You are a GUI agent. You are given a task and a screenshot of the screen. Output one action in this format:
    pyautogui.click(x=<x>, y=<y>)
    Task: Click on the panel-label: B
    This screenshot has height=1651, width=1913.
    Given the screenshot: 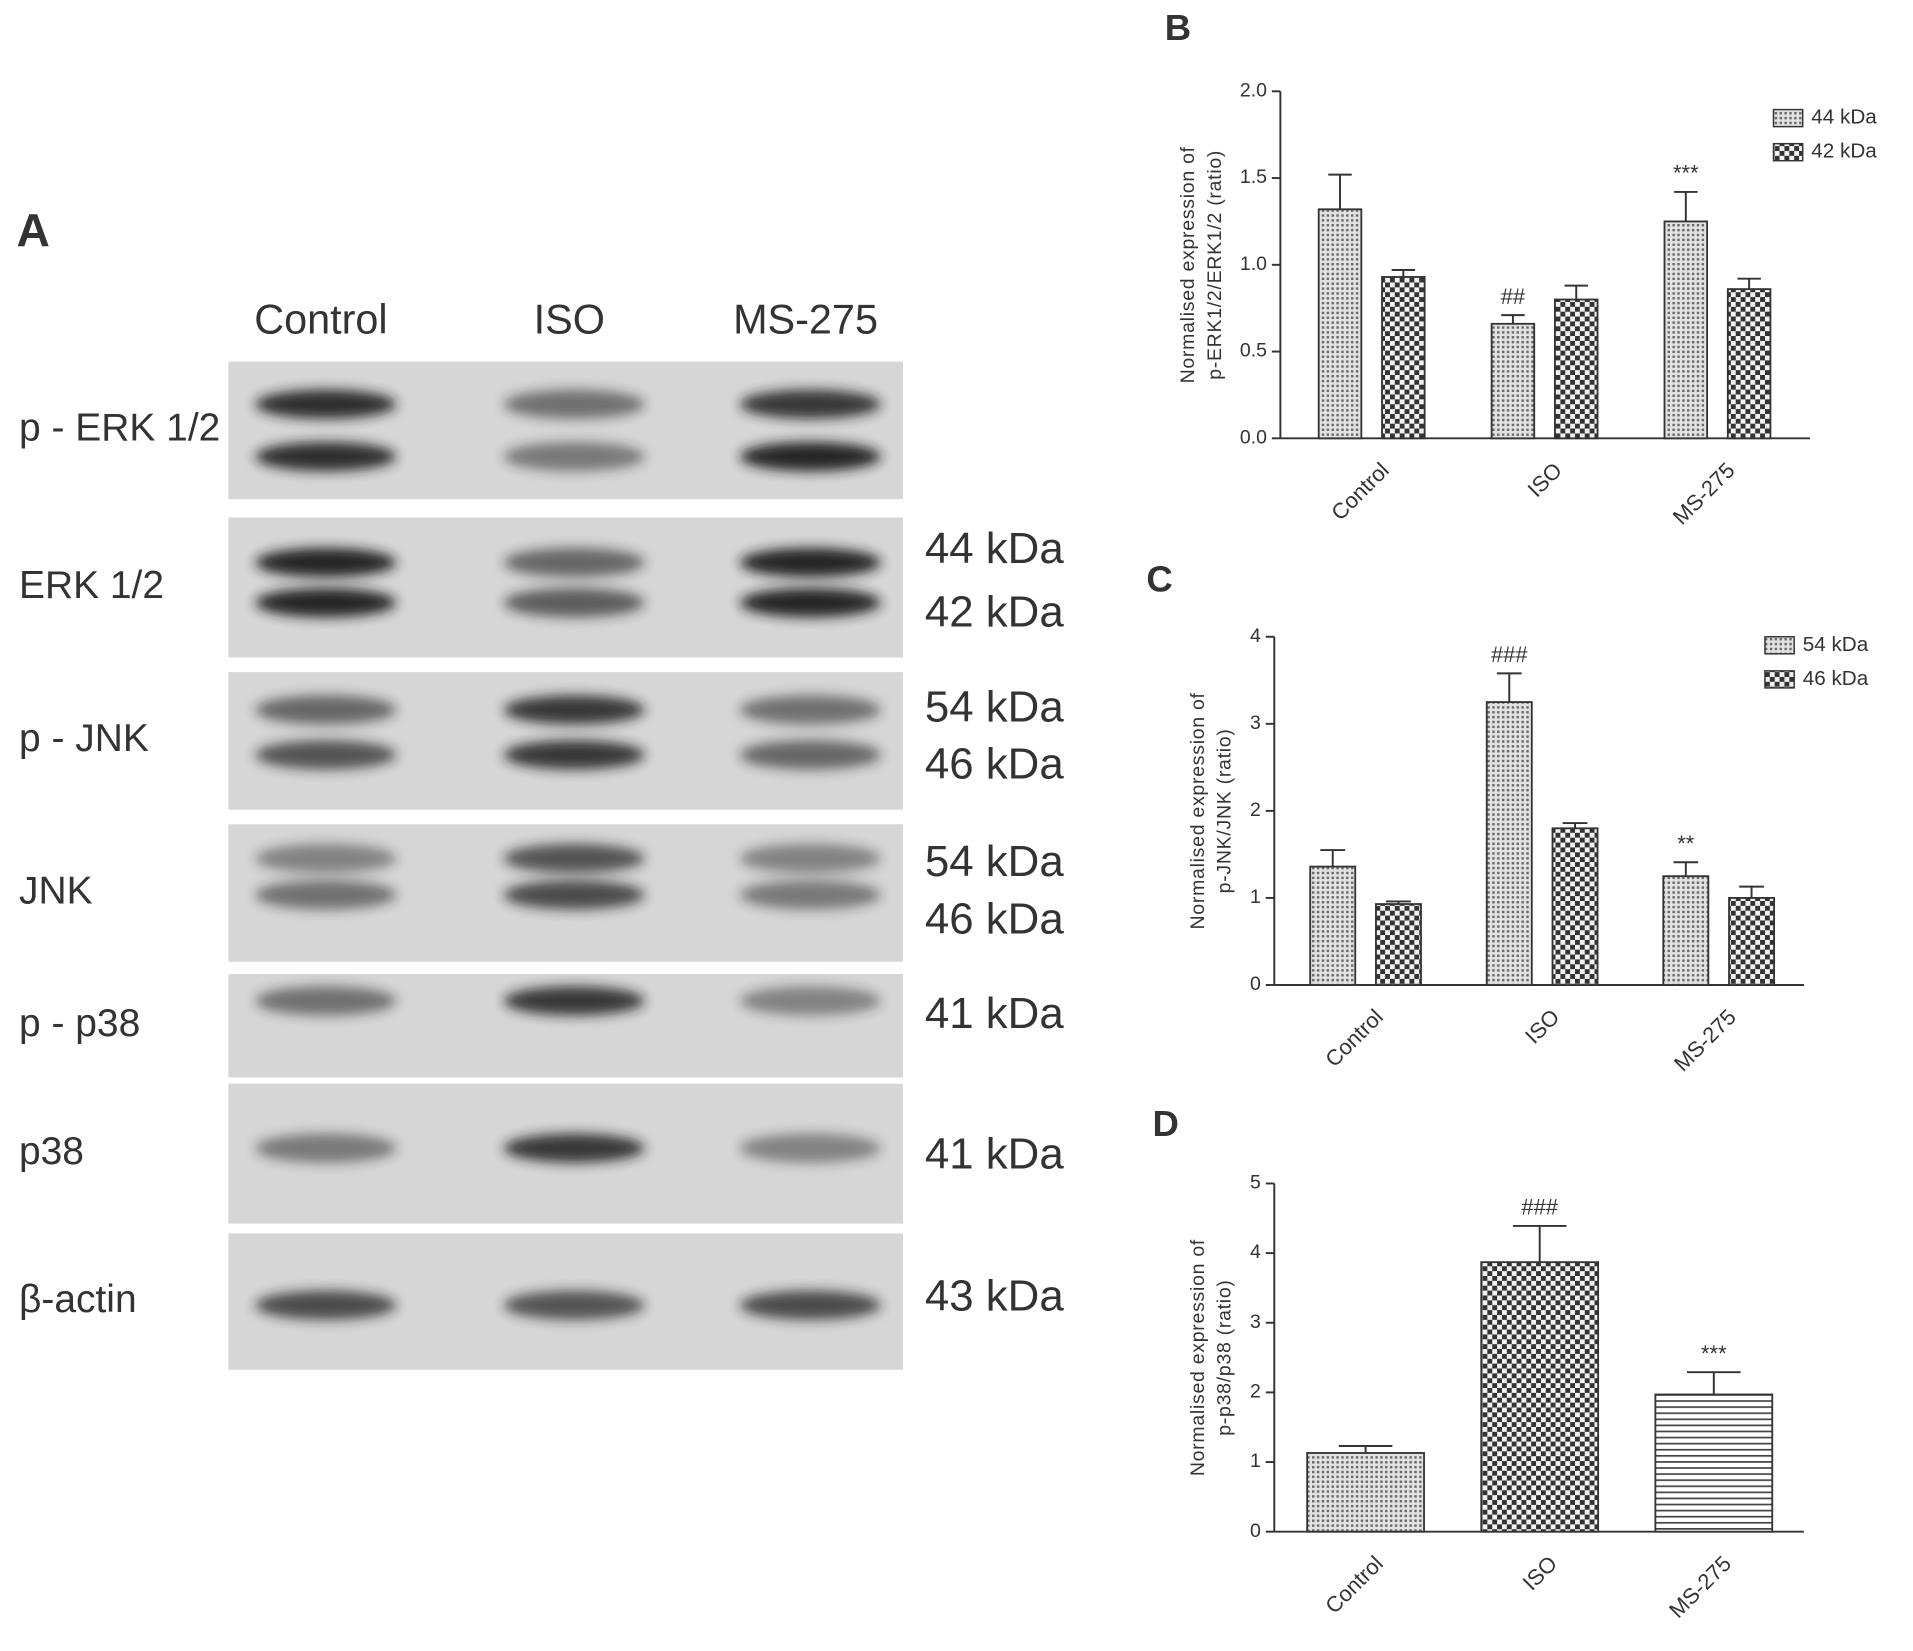 What is the action you would take?
    pyautogui.click(x=1178, y=27)
    